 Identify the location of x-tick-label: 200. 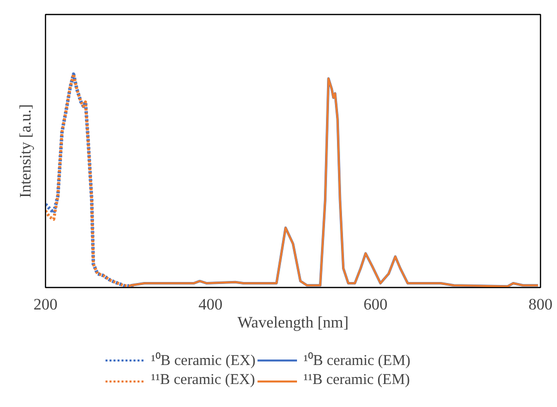
(46, 305).